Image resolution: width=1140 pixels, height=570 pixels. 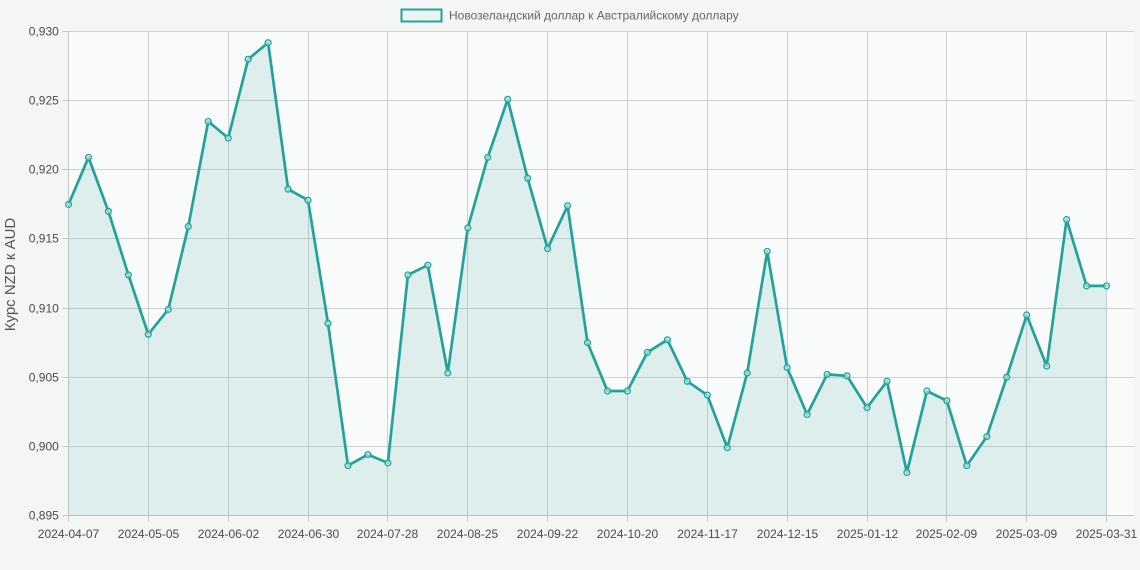 What do you see at coordinates (44, 308) in the screenshot?
I see `svg-text: 0,910` at bounding box center [44, 308].